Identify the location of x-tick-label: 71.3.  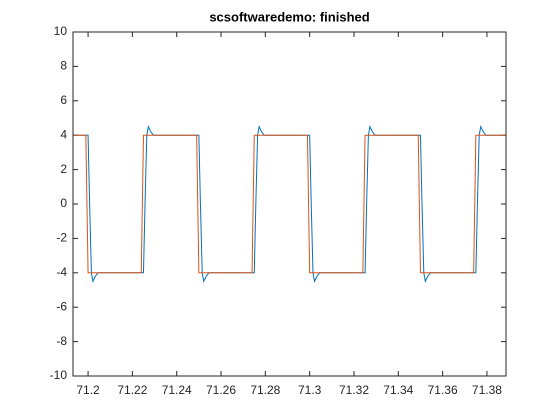
(310, 390).